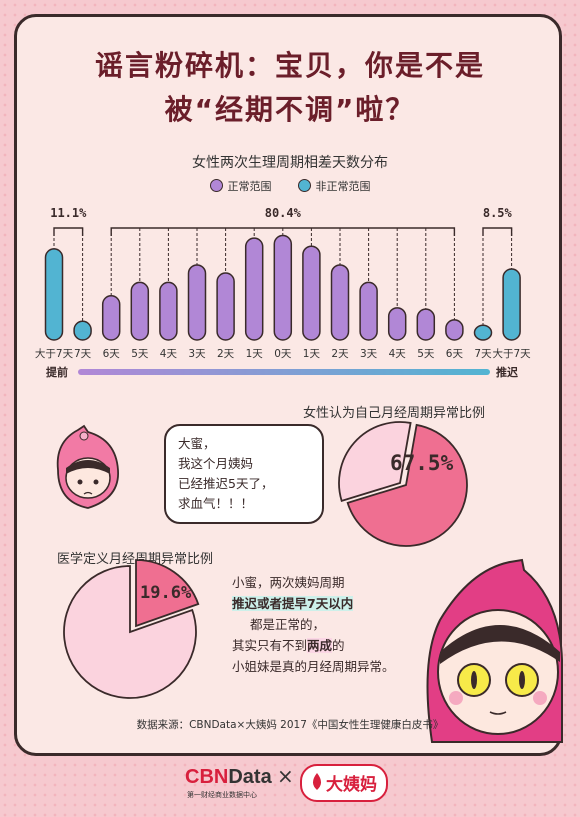 The height and width of the screenshot is (817, 580). I want to click on times-sign: ×, so click(285, 776).